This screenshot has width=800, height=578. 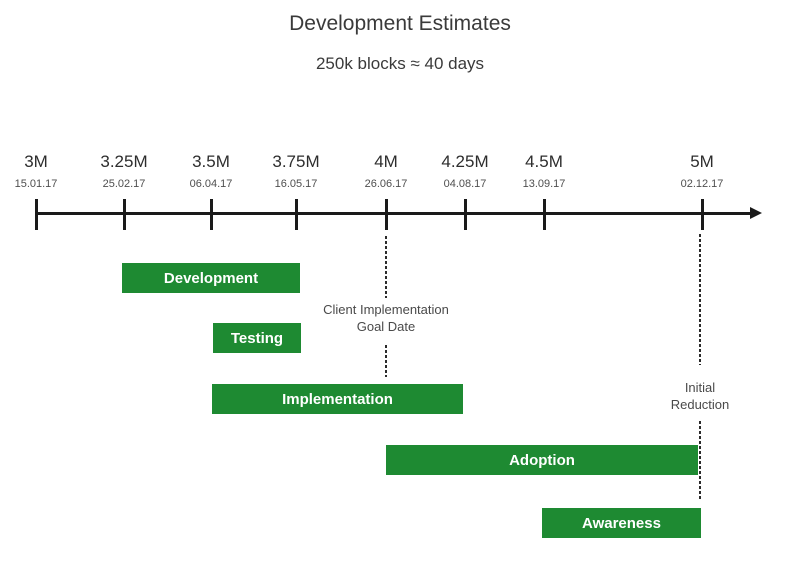 What do you see at coordinates (700, 387) in the screenshot?
I see `guide-annotation-line: Initial` at bounding box center [700, 387].